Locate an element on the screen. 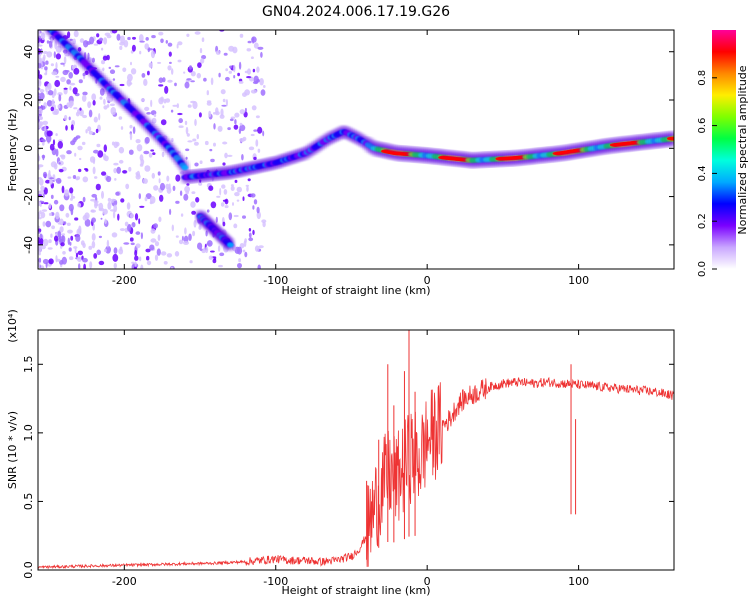 The height and width of the screenshot is (600, 750). snr-xlabel: Height of straight line (km) is located at coordinates (355, 590).